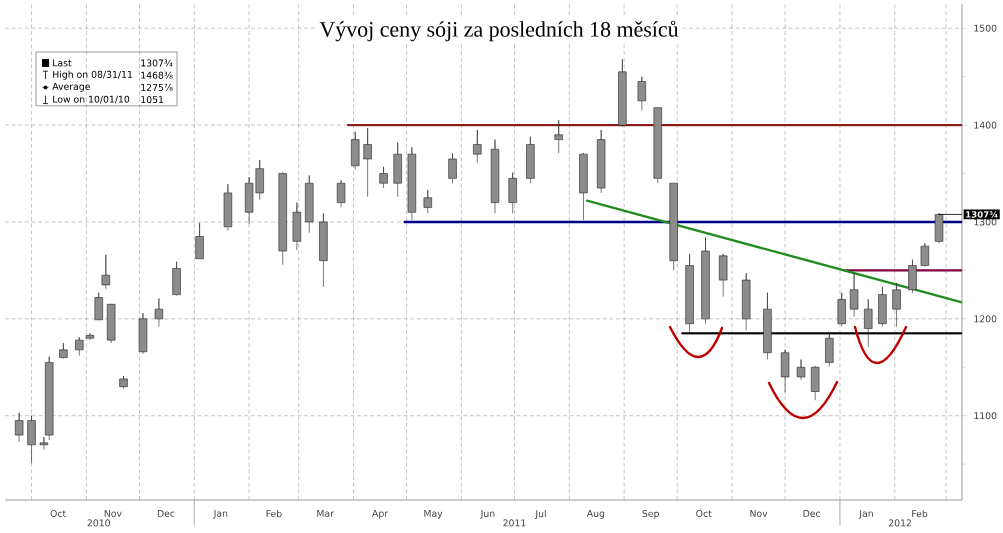 The width and height of the screenshot is (1003, 533). I want to click on annotation: Last, so click(62, 63).